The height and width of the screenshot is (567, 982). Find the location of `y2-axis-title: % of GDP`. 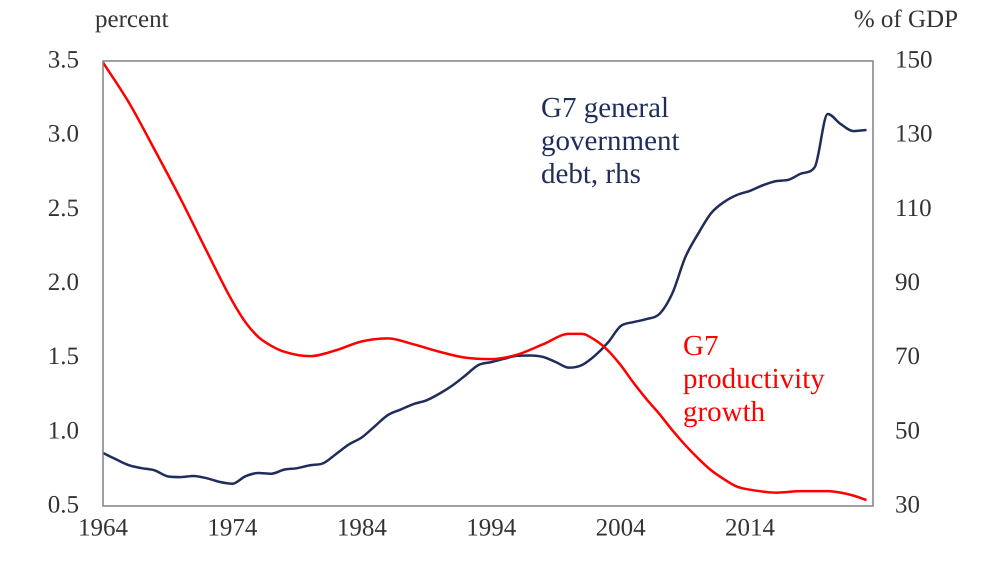

y2-axis-title: % of GDP is located at coordinates (906, 20).